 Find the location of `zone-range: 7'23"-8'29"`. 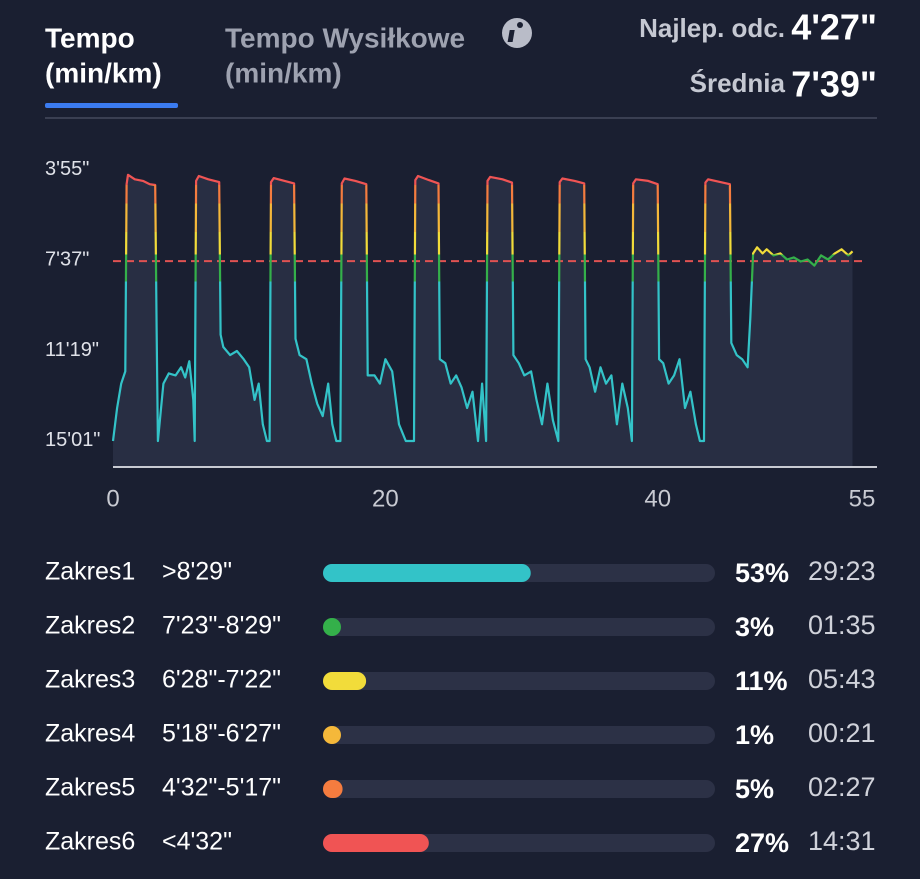

zone-range: 7'23"-8'29" is located at coordinates (221, 626).